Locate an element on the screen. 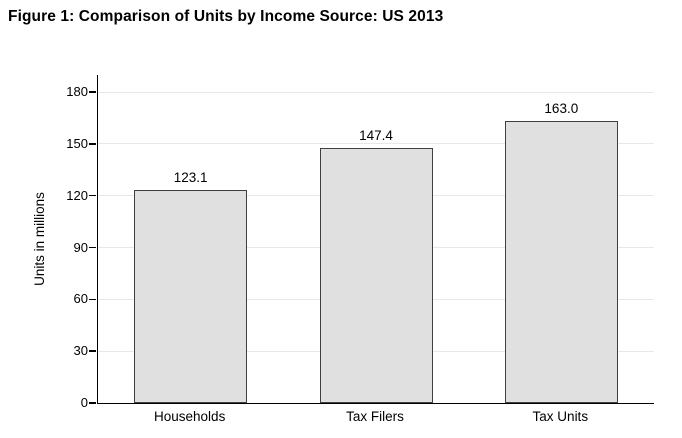  bar-value-label: 147.4 is located at coordinates (376, 136).